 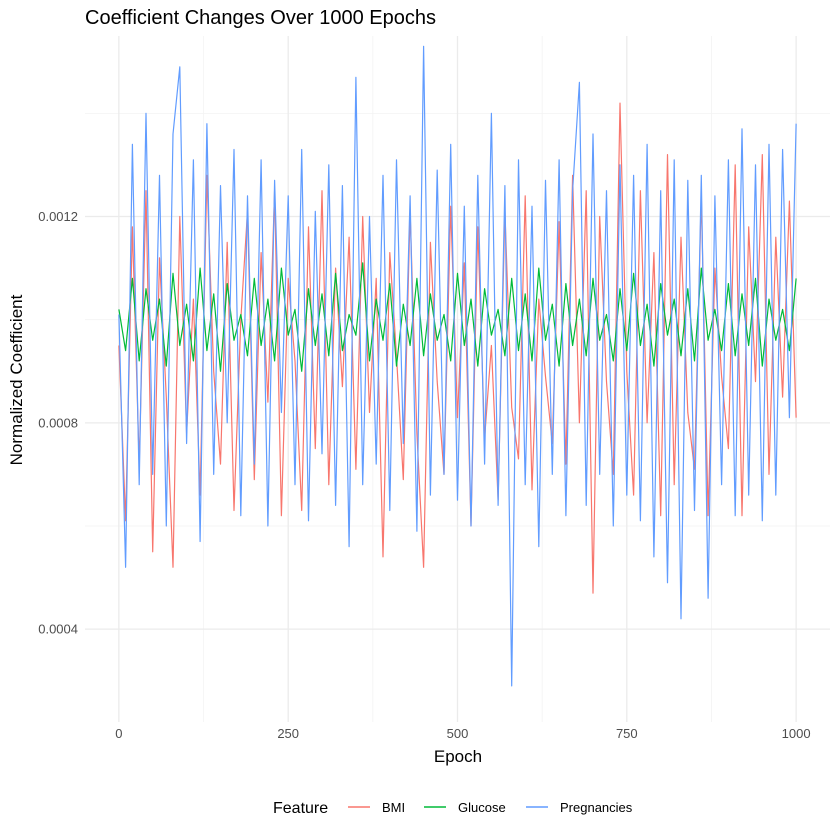 What do you see at coordinates (458, 756) in the screenshot?
I see `x-axis-title: Epoch` at bounding box center [458, 756].